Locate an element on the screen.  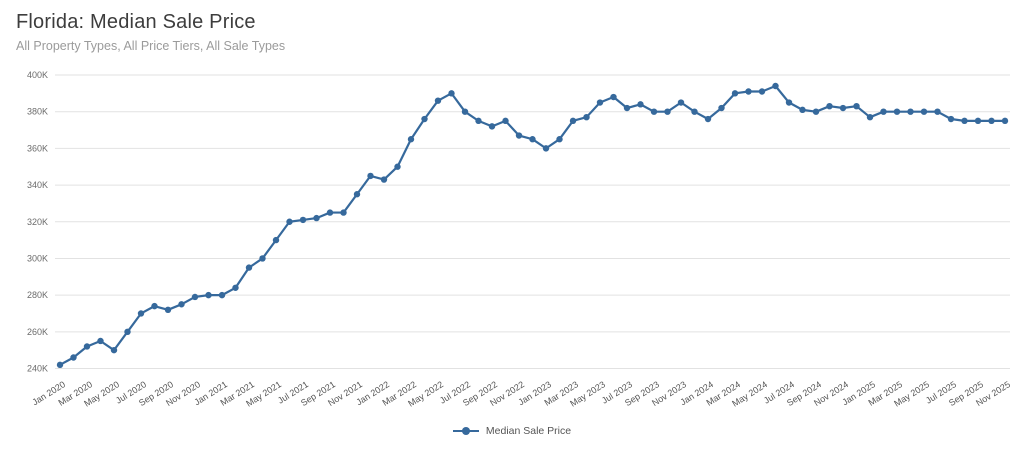
data-point-jul-2023 is located at coordinates (627, 108).